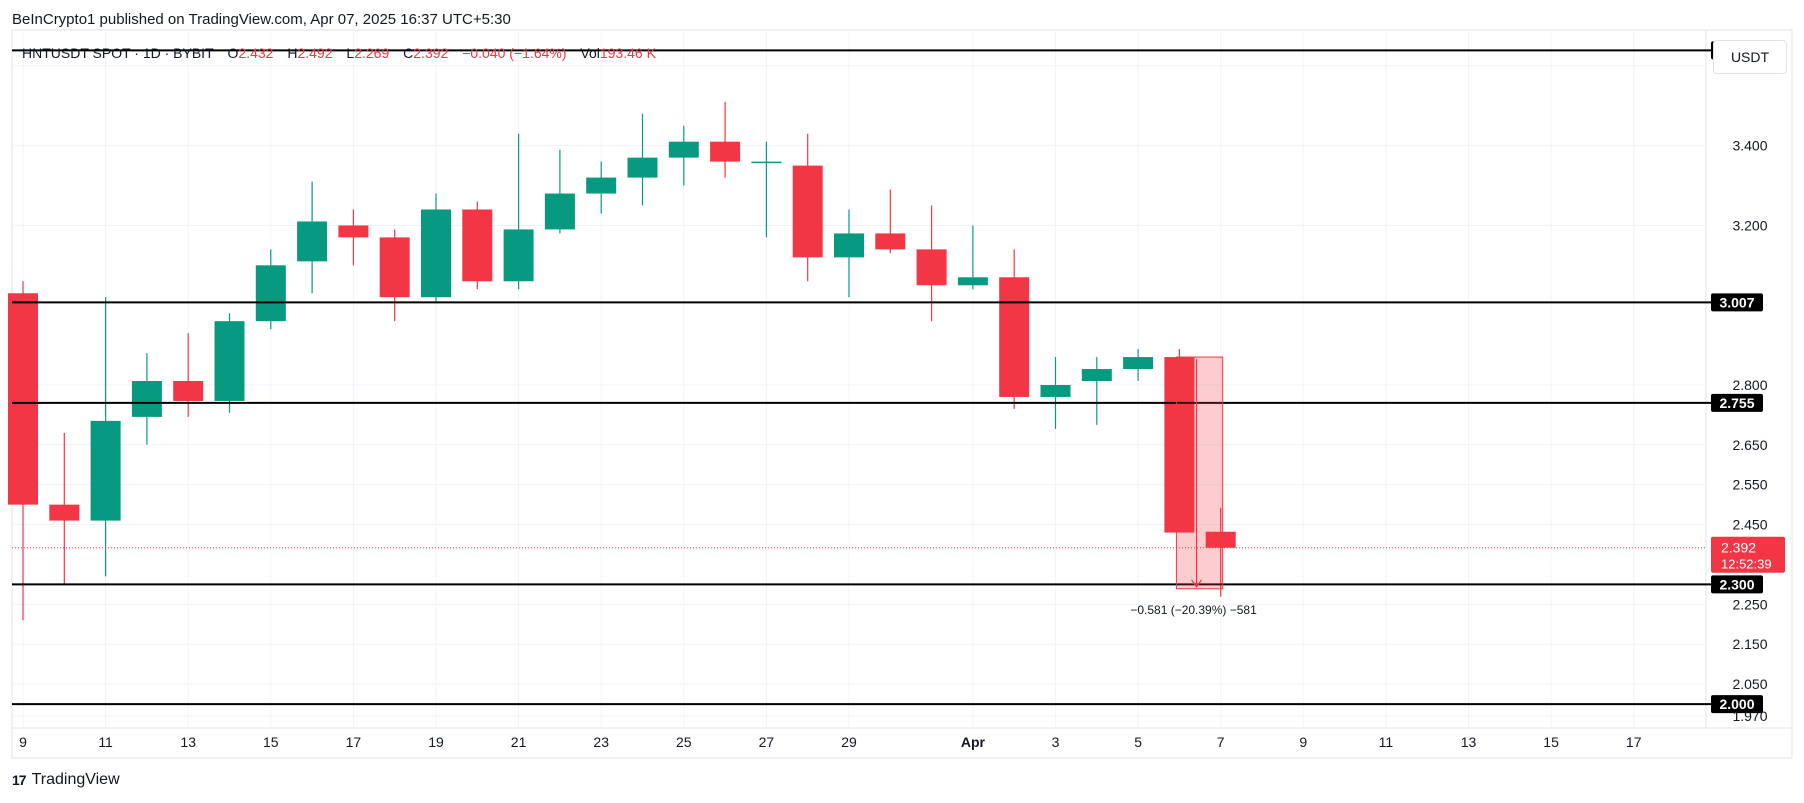 This screenshot has width=1804, height=803. What do you see at coordinates (1749, 604) in the screenshot?
I see `price-tick-label: 2.250` at bounding box center [1749, 604].